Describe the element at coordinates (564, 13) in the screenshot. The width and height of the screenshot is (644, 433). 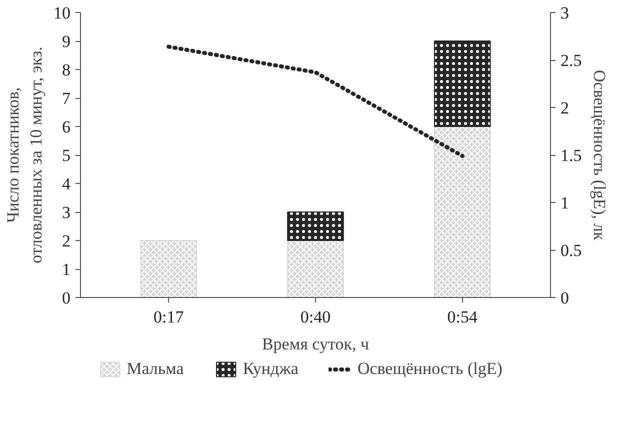
I see `y2-tick-label: 3` at that location.